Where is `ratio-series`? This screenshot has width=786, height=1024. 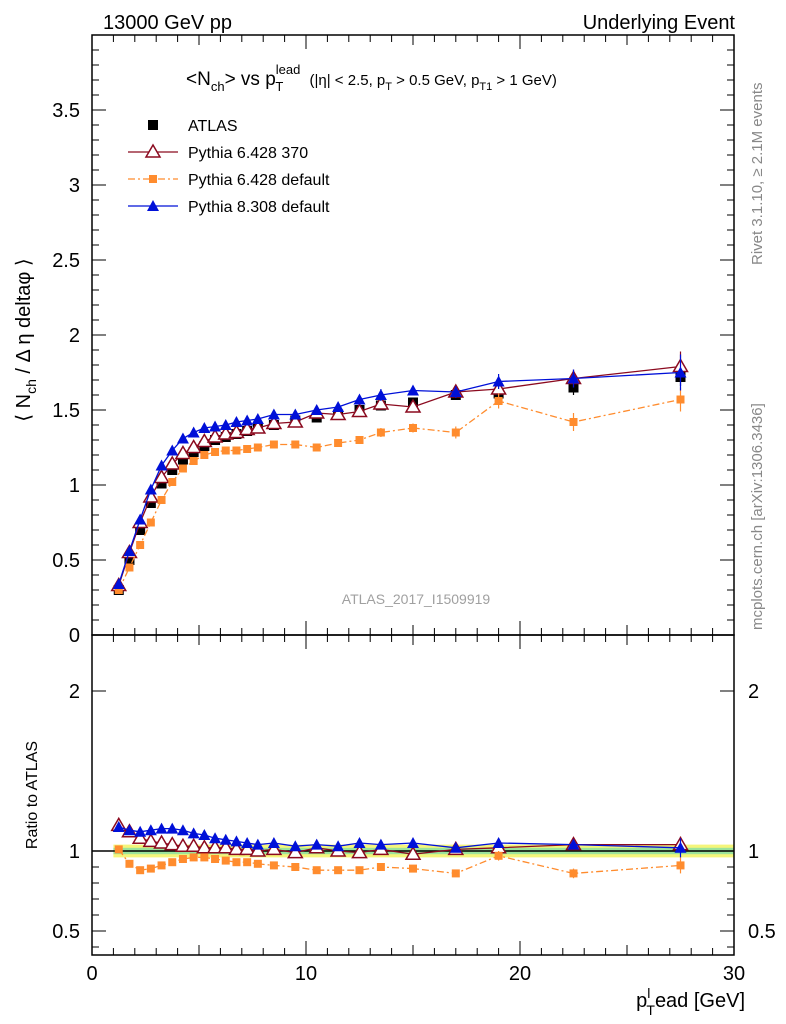 ratio-series is located at coordinates (399, 847).